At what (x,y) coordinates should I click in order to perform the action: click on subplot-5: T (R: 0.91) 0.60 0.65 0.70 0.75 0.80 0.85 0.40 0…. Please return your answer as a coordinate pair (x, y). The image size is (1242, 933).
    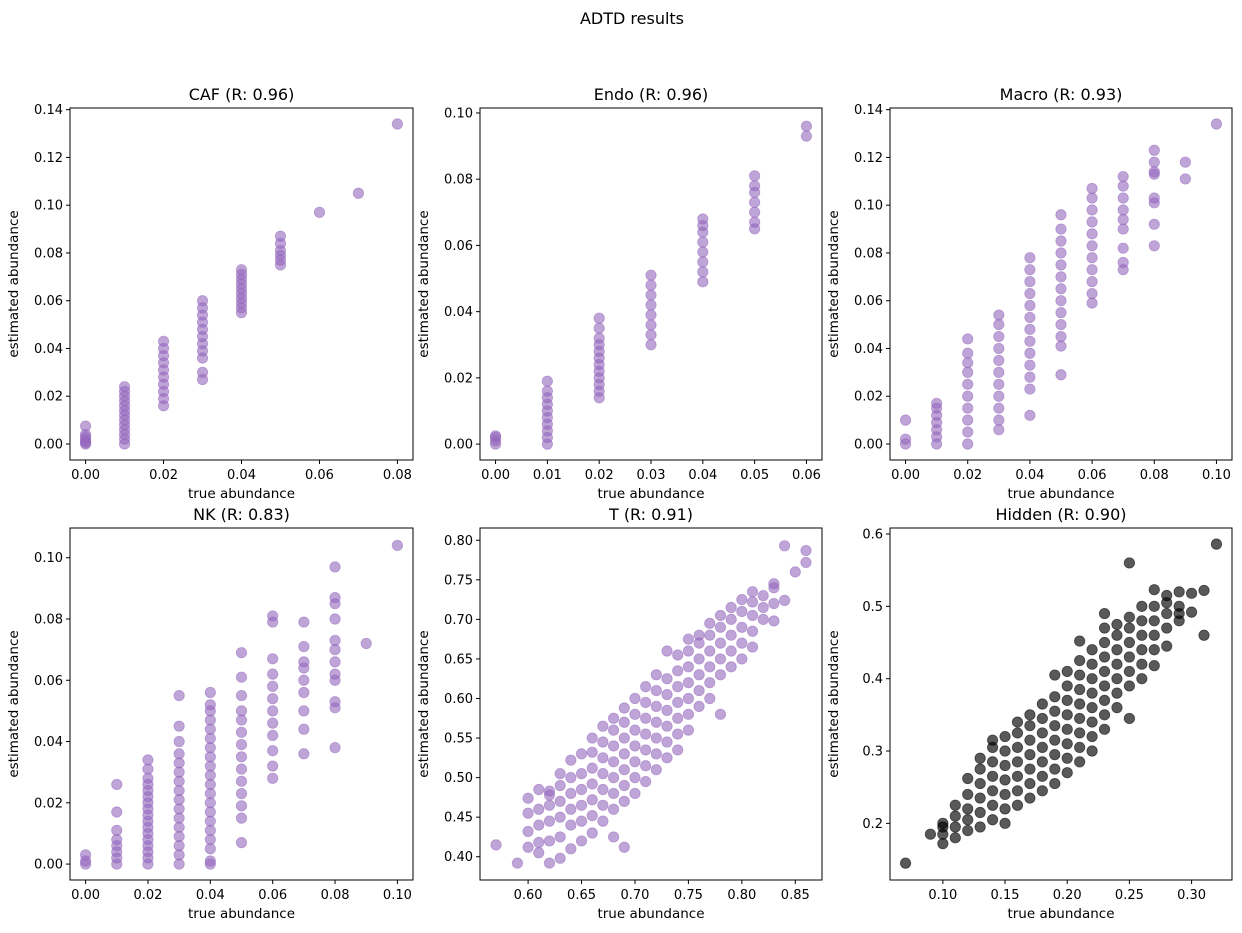
    Looking at the image, I should click on (619, 713).